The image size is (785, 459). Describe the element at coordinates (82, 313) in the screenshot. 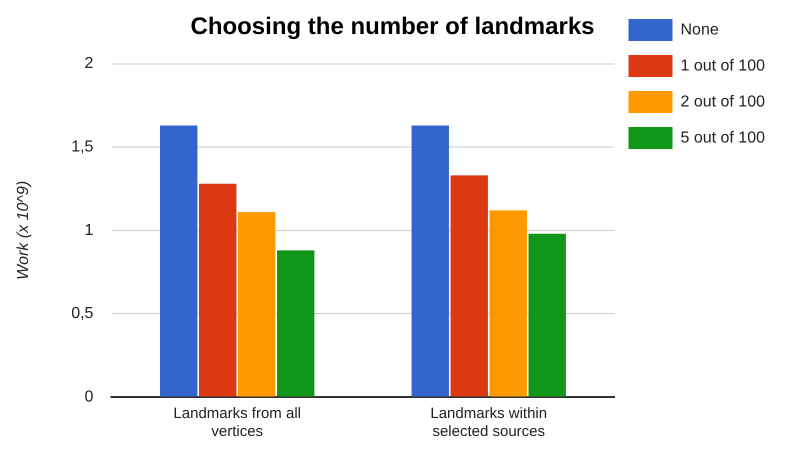

I see `y-tick-label: 0,5` at that location.